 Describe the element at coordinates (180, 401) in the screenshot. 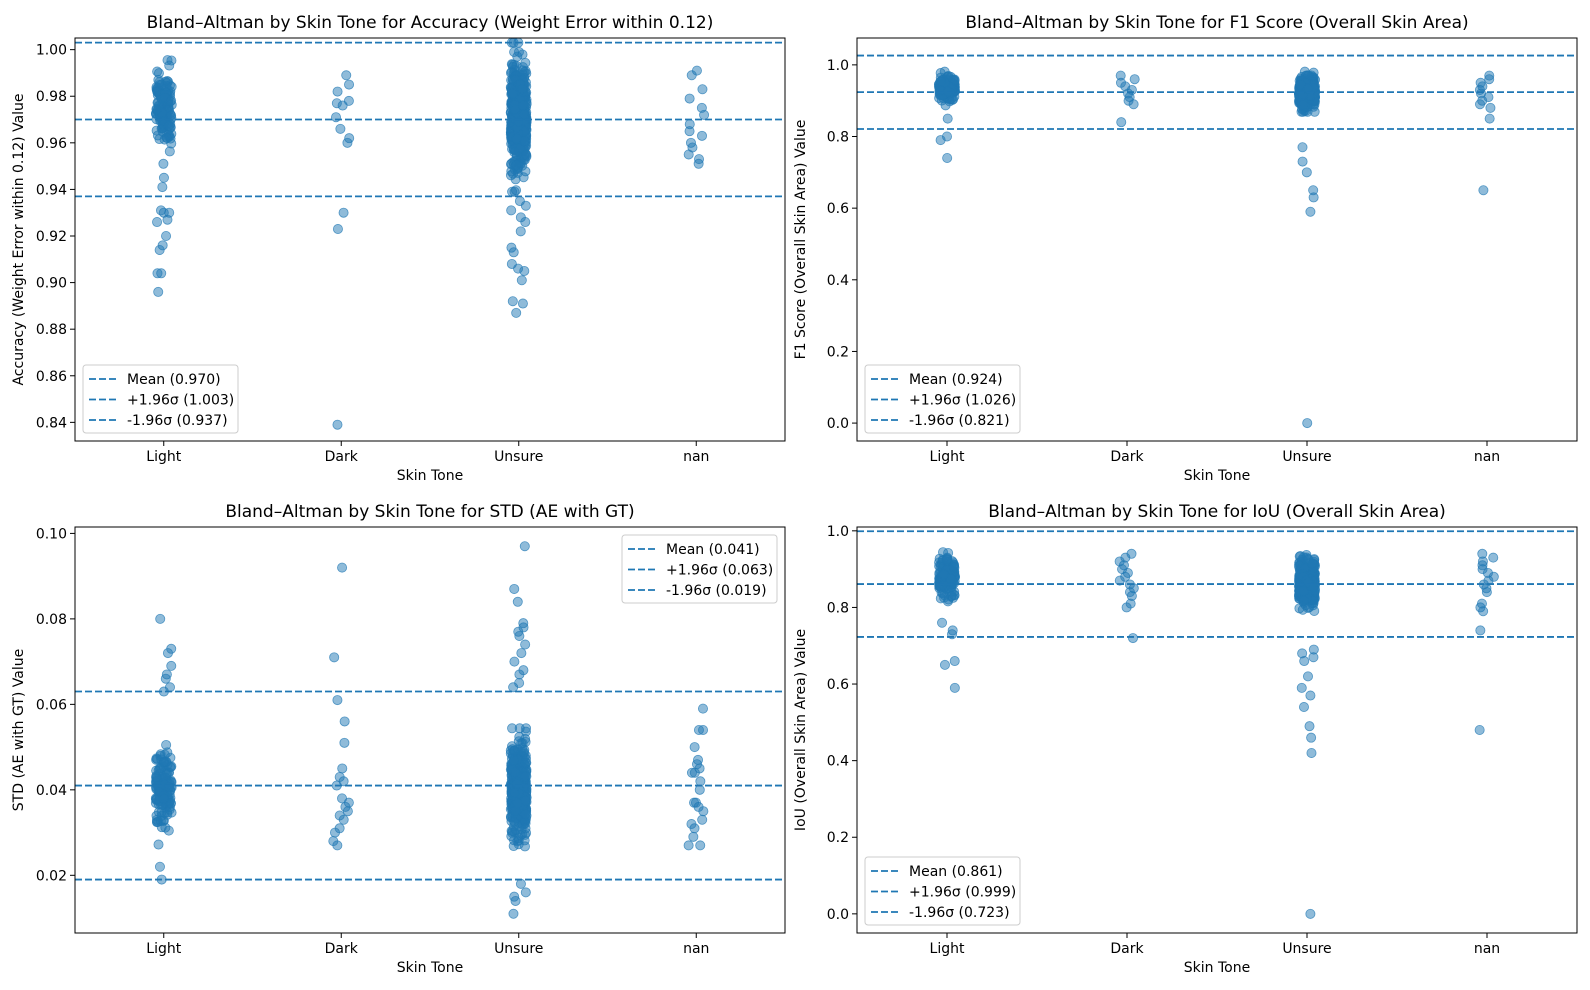

I see `legend-label-upper: +1.96σ (1.003)` at that location.